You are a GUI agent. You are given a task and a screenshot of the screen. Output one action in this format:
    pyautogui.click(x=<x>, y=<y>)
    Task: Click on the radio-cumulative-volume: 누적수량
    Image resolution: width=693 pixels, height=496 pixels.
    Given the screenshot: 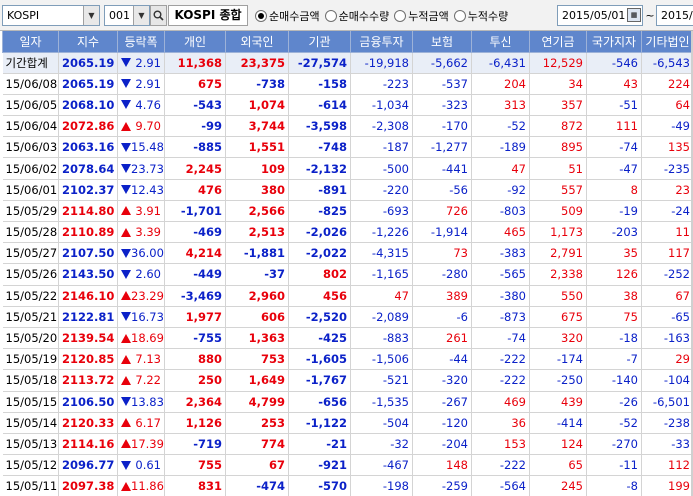 What is the action you would take?
    pyautogui.click(x=481, y=16)
    